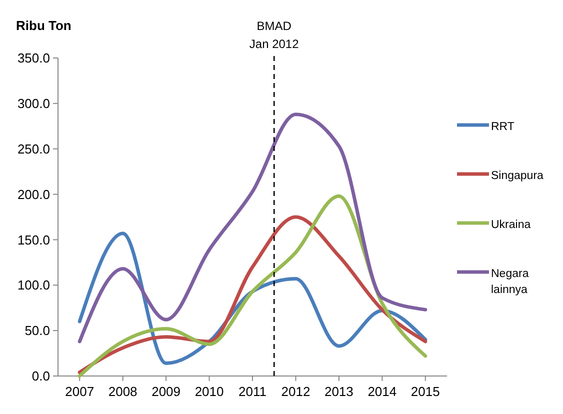 The height and width of the screenshot is (414, 563). Describe the element at coordinates (510, 282) in the screenshot. I see `legend-label: Negara lainnya` at that location.